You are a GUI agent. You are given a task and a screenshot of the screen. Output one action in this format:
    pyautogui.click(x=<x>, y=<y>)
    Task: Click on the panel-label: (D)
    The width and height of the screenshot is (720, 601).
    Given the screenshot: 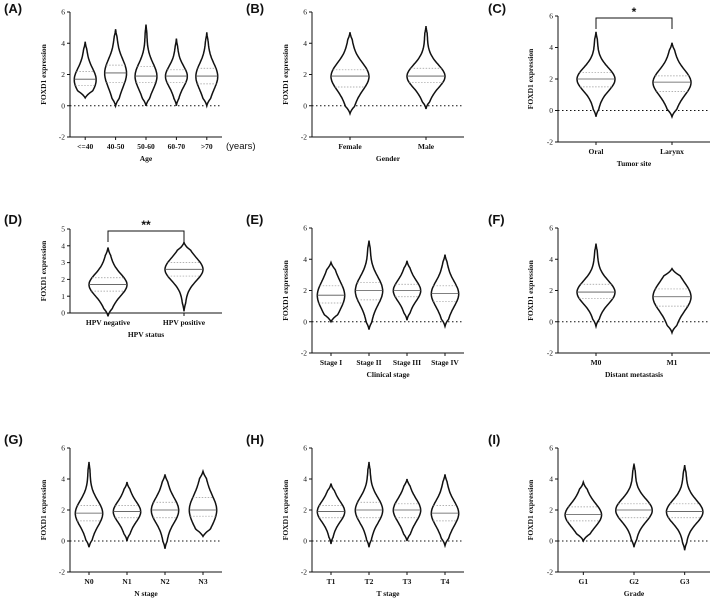 What is the action you would take?
    pyautogui.click(x=13, y=219)
    